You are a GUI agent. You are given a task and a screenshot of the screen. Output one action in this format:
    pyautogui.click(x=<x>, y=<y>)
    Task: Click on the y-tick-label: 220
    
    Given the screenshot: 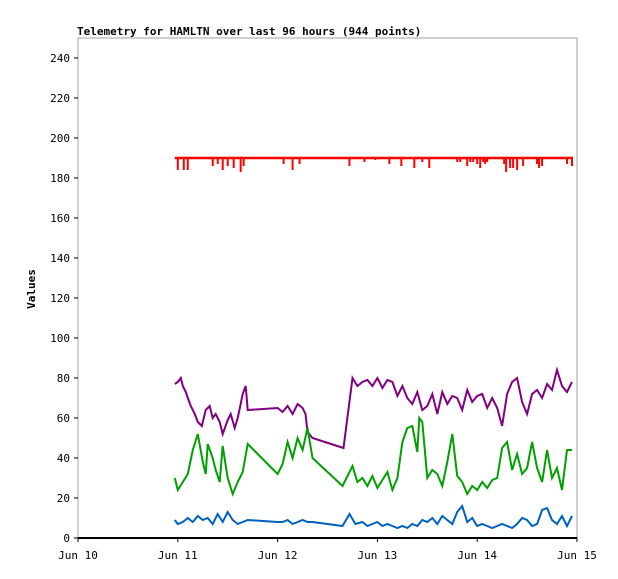 What is the action you would take?
    pyautogui.click(x=60, y=98)
    